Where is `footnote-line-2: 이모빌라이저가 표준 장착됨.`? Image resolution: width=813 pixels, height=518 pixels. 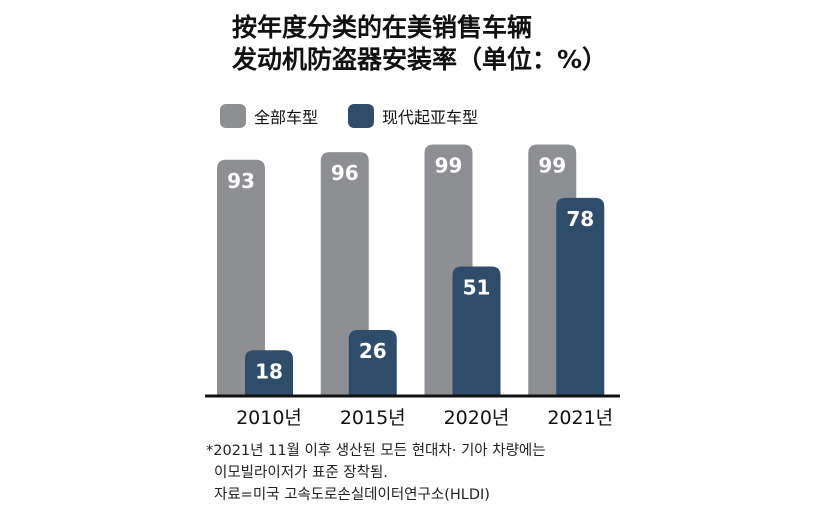
footnote-line-2: 이모빌라이저가 표준 장착됨. is located at coordinates (301, 473).